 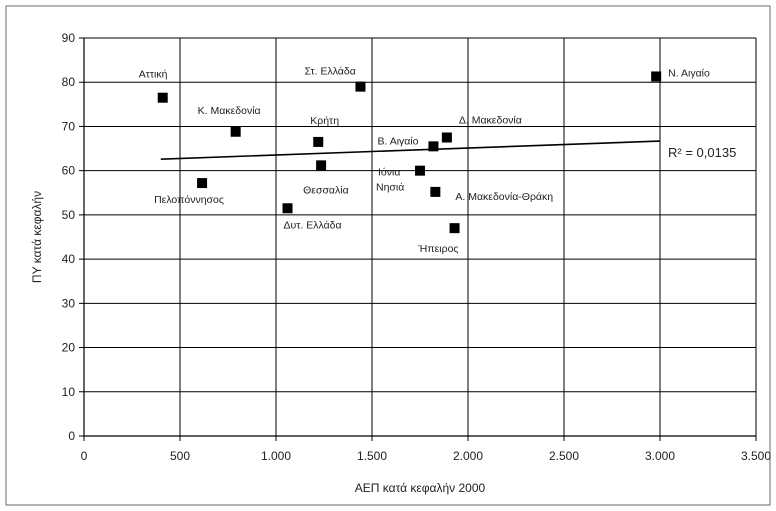 I want to click on y-tick-label: 30, so click(x=69, y=303).